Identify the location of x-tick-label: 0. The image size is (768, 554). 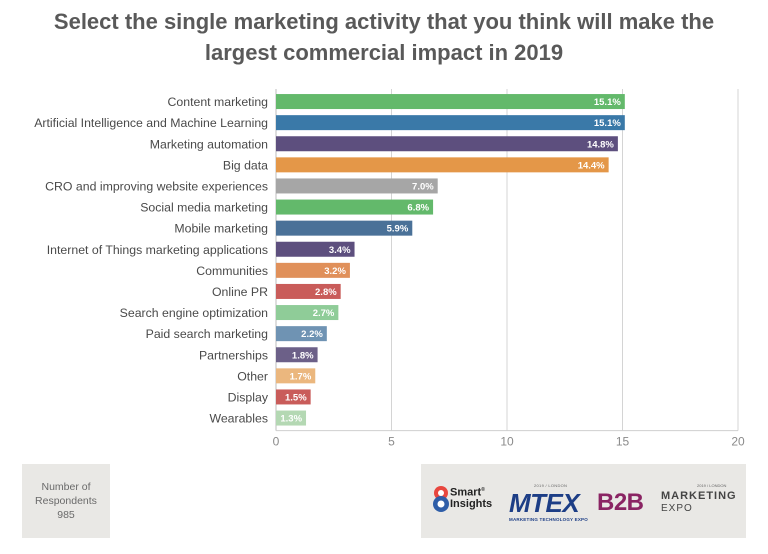
(276, 442).